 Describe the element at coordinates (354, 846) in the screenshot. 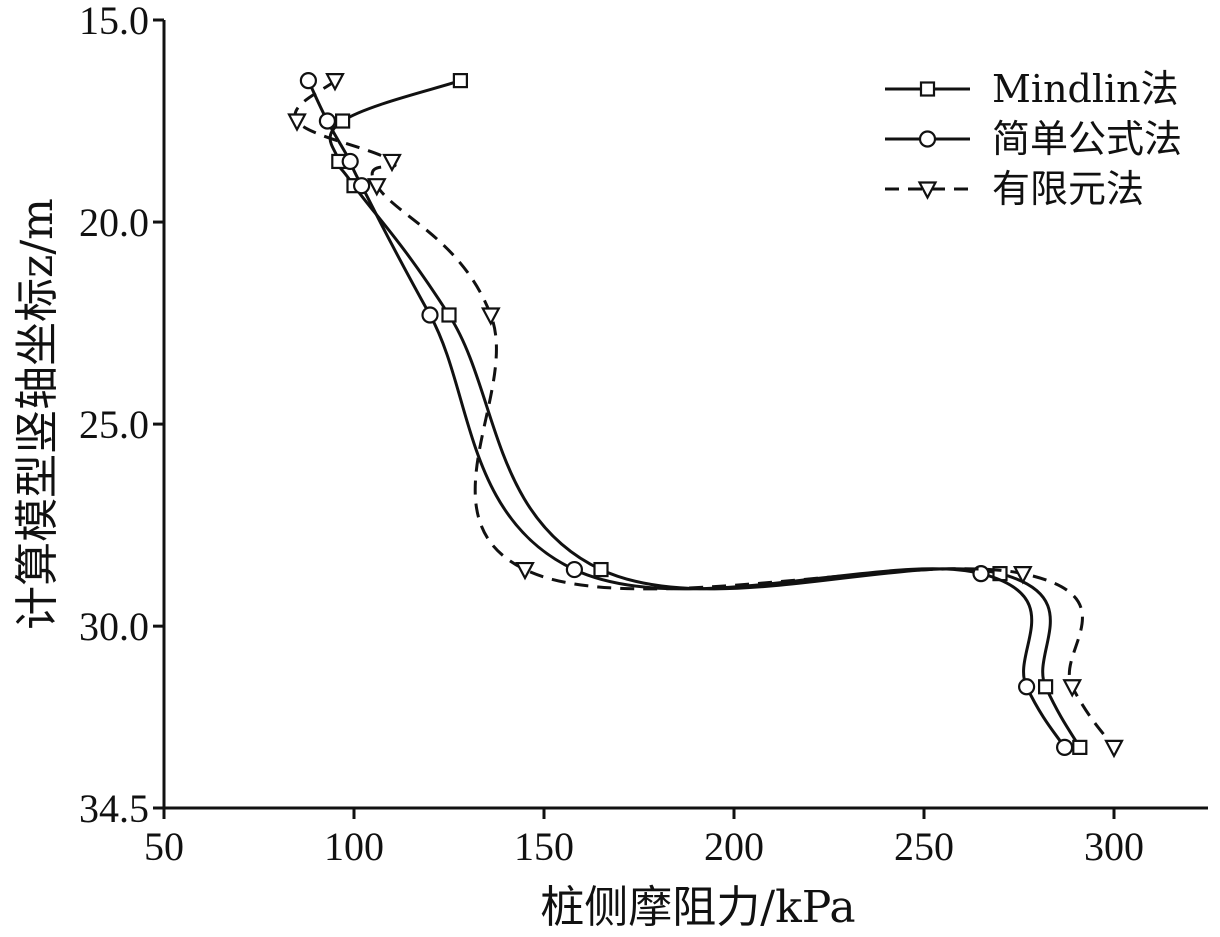

I see `x-tick-label: 100` at that location.